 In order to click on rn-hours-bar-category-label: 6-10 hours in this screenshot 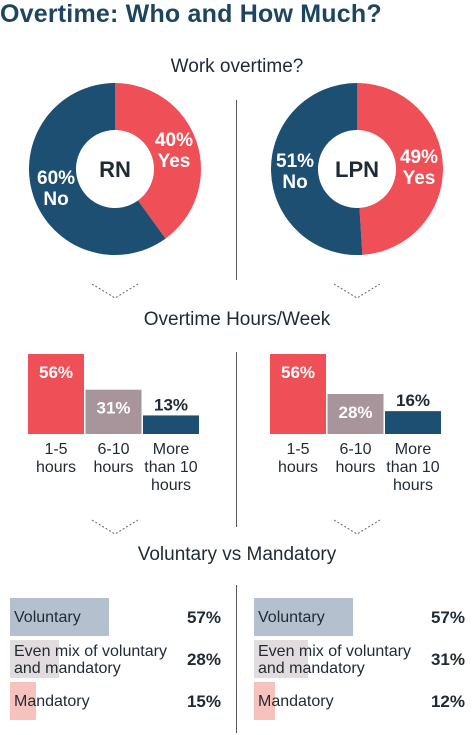, I will do `click(113, 458)`.